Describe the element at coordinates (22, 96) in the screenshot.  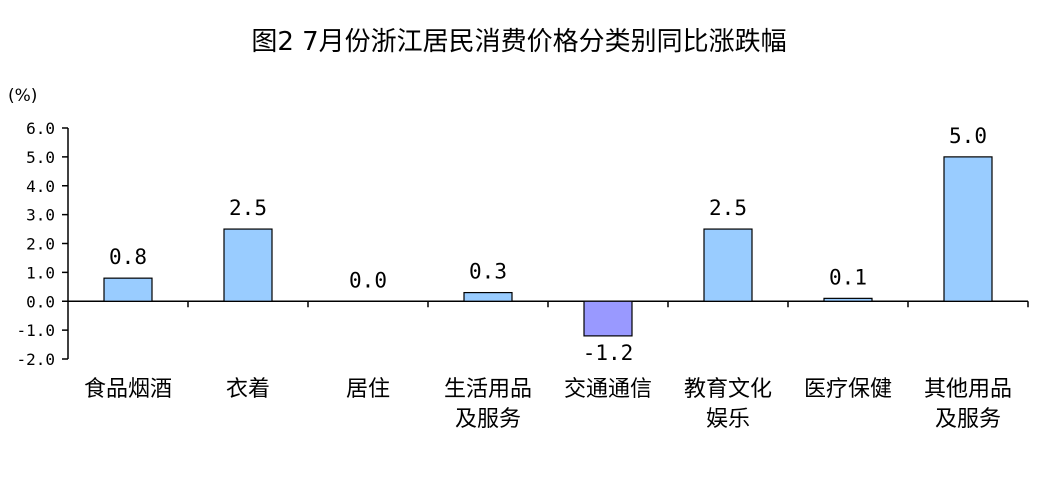
I see `y-axis-unit-label: (%)` at that location.